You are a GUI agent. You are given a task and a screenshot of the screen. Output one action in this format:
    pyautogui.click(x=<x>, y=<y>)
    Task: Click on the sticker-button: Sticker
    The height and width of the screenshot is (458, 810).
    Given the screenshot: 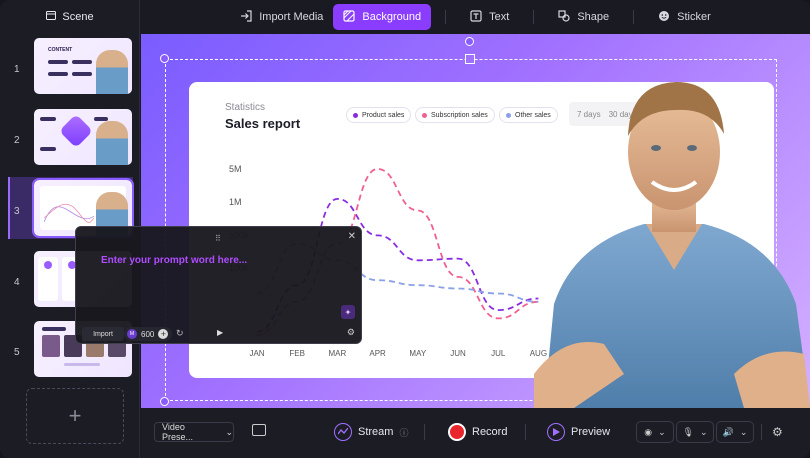 What is the action you would take?
    pyautogui.click(x=684, y=17)
    